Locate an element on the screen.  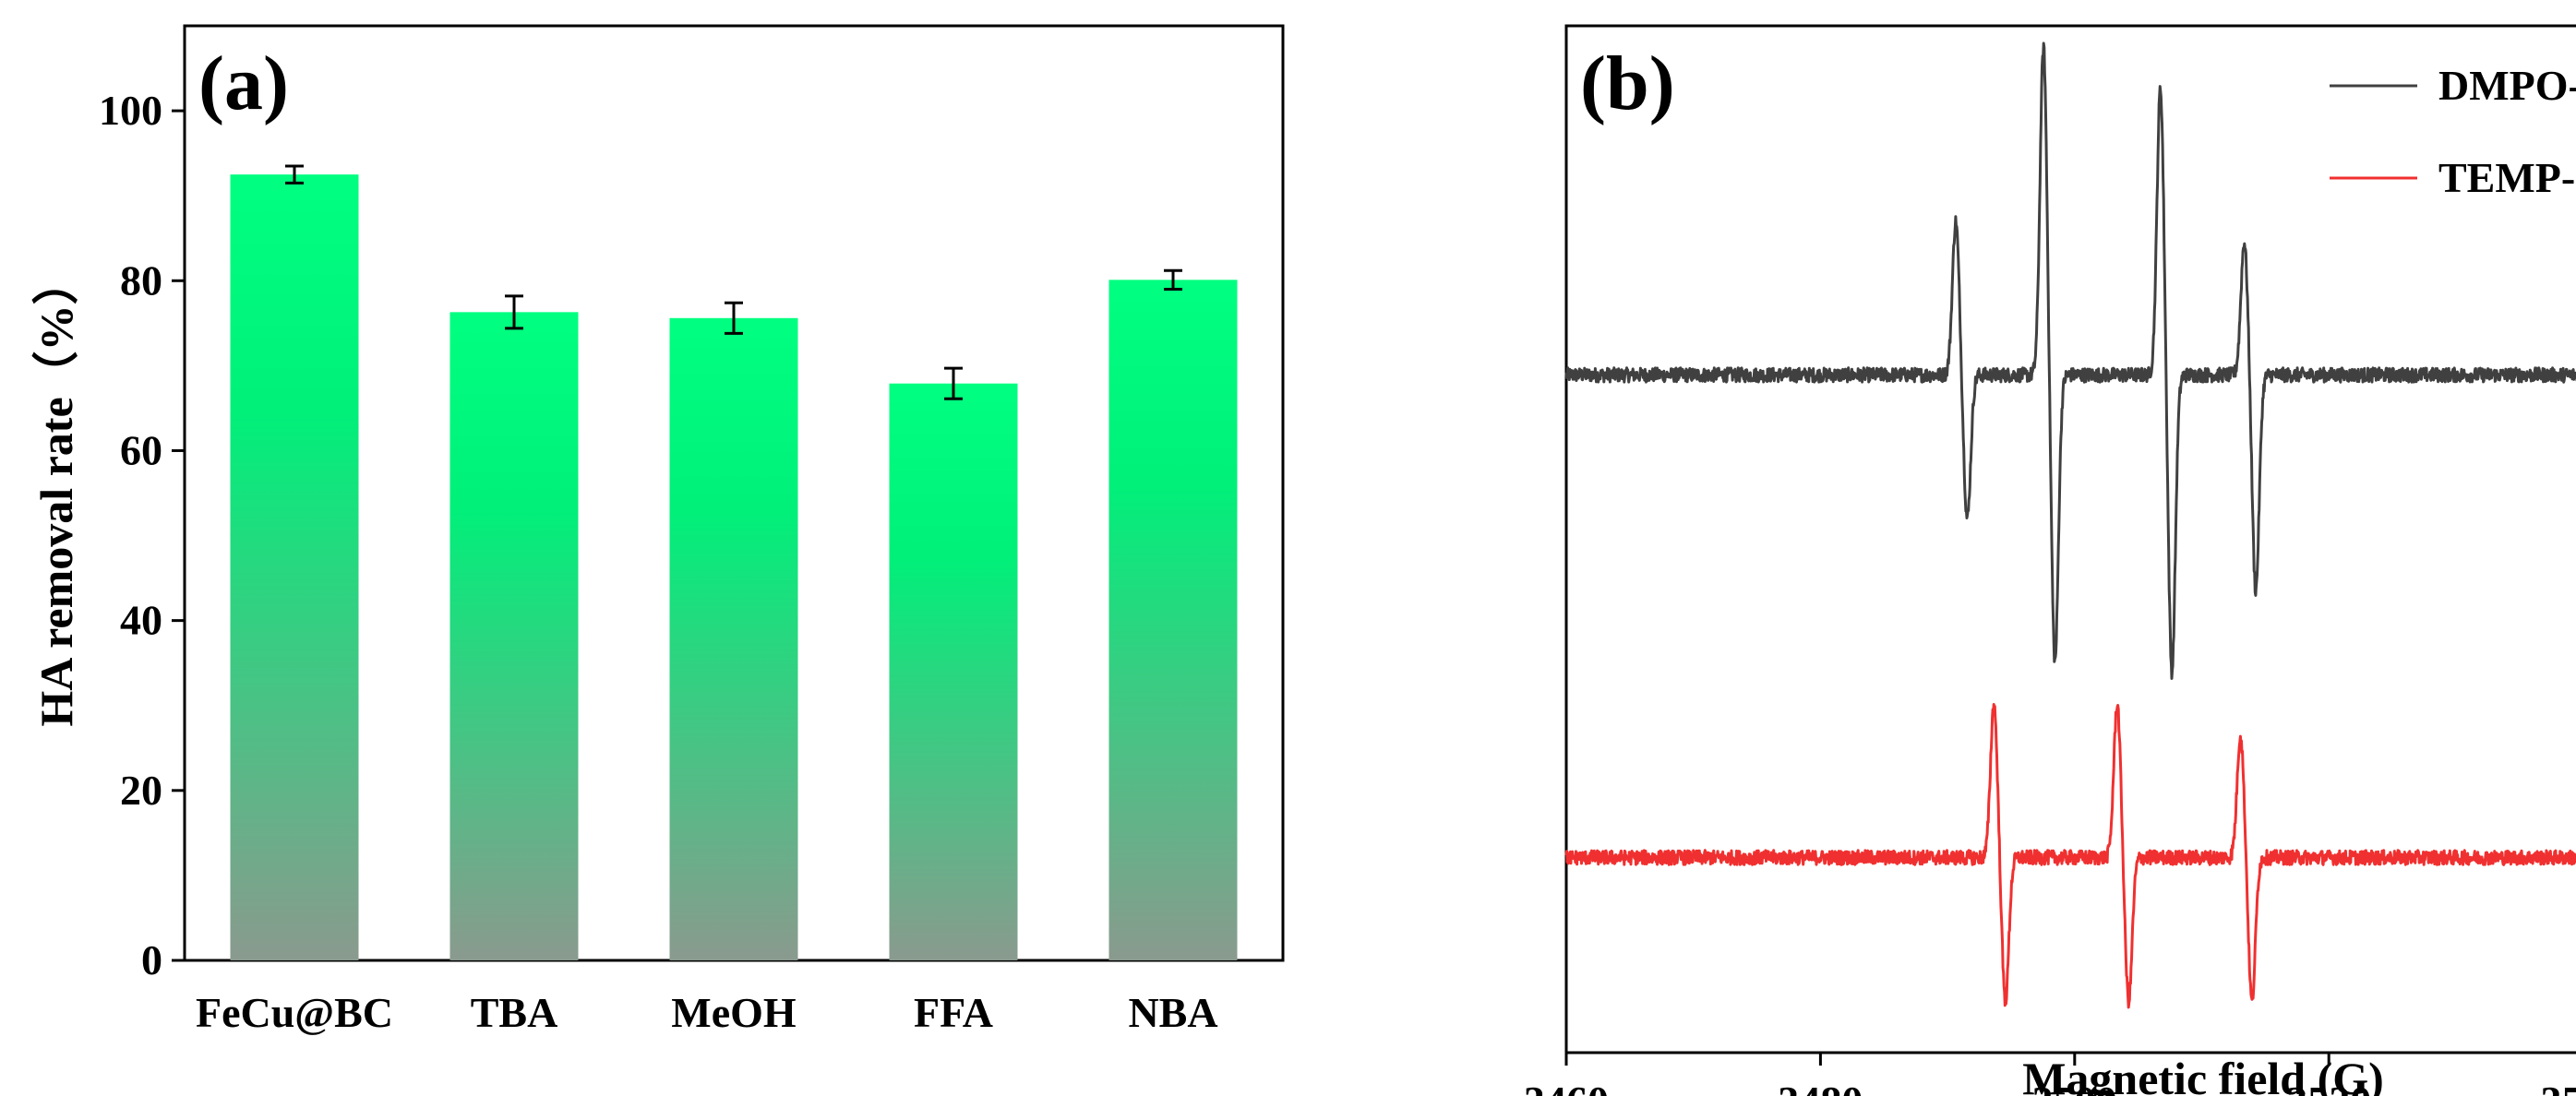
panel-a-label: (a) is located at coordinates (243, 83).